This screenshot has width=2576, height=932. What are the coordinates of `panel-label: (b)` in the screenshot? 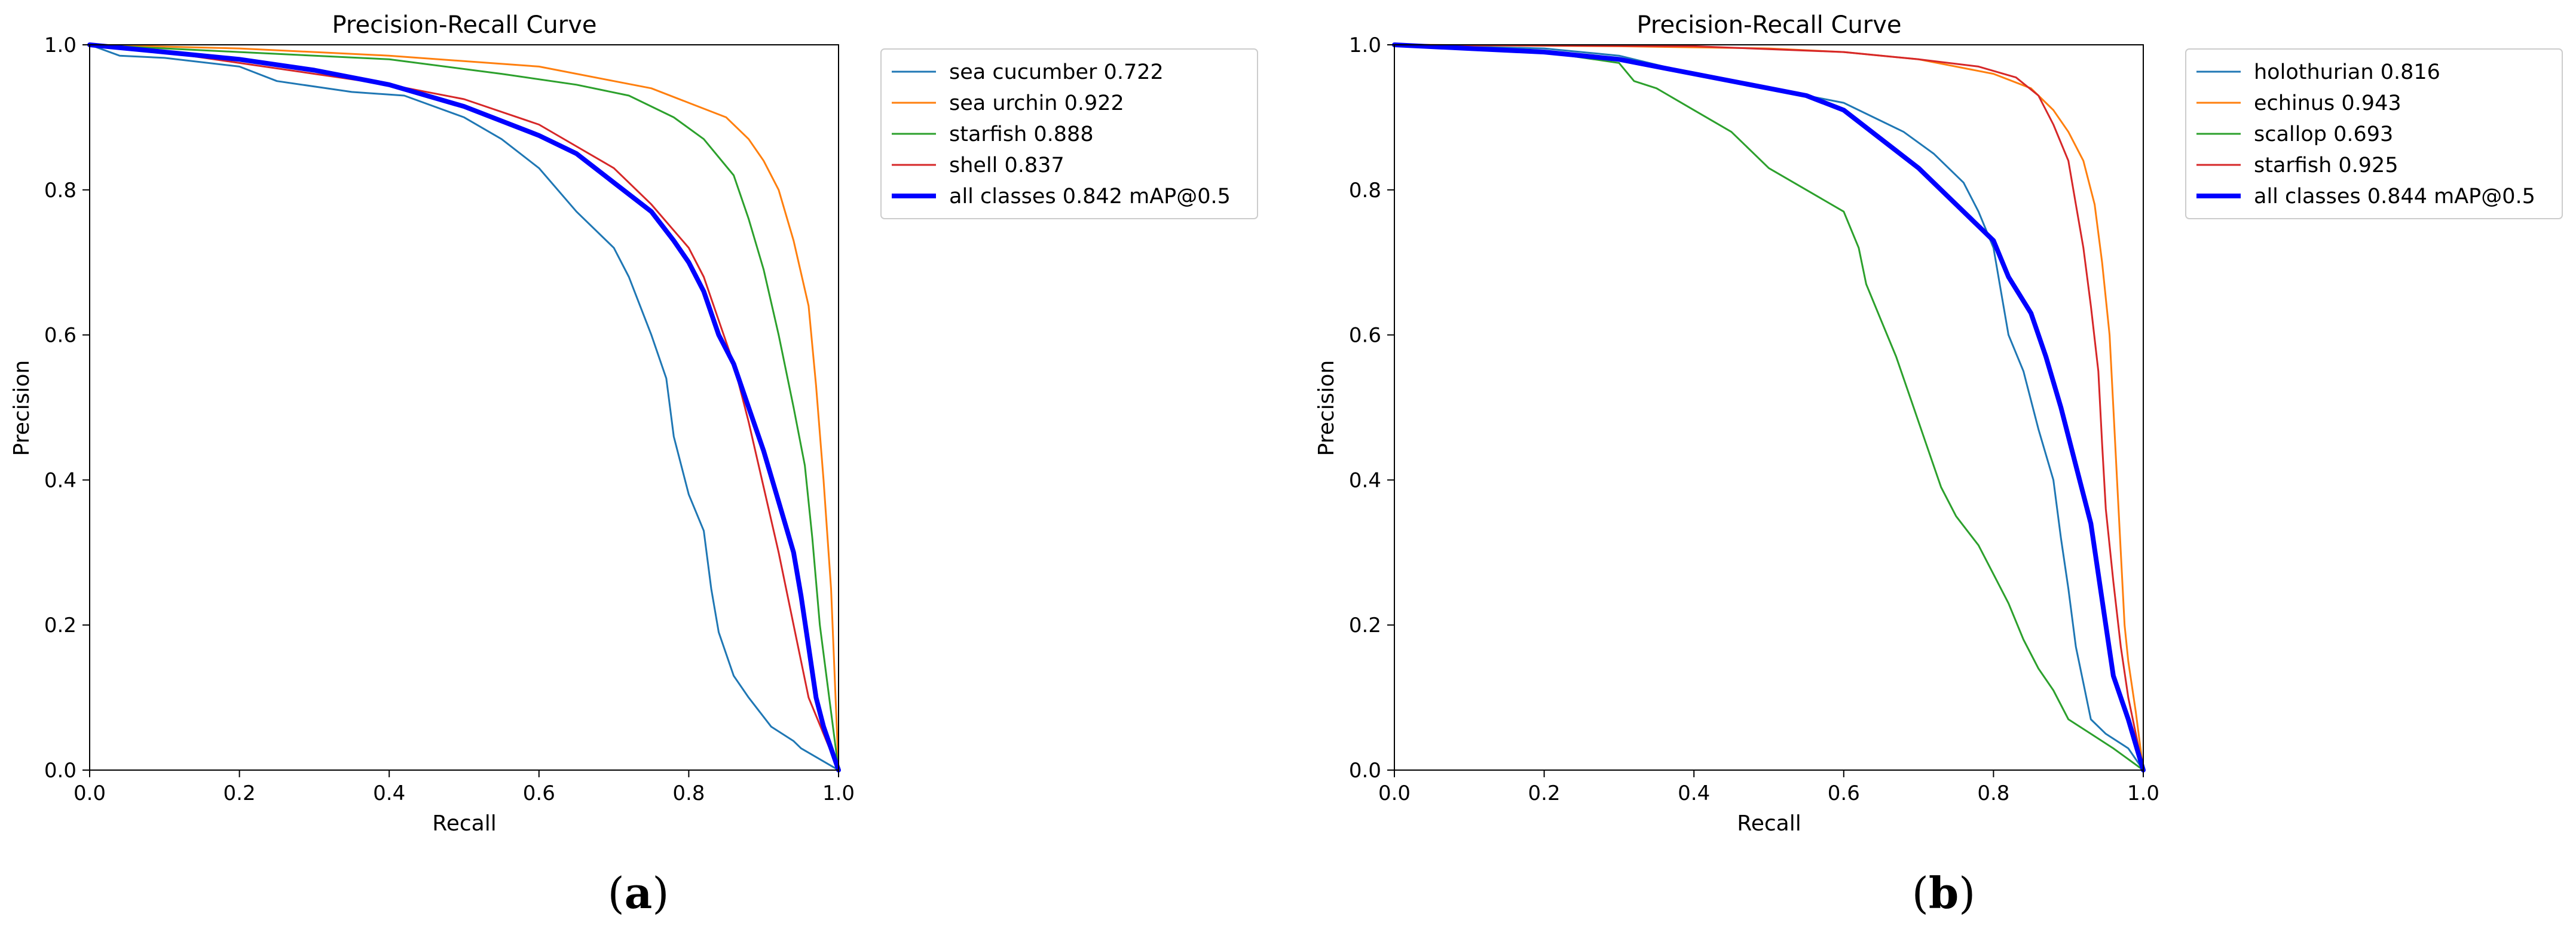 It's located at (1944, 892).